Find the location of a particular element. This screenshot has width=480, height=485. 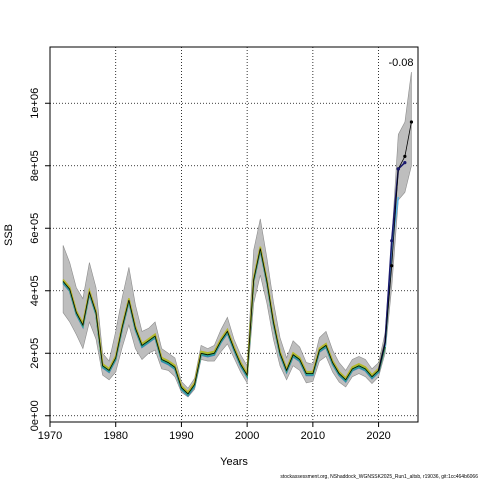

y-axis-label: SSB is located at coordinates (9, 235).